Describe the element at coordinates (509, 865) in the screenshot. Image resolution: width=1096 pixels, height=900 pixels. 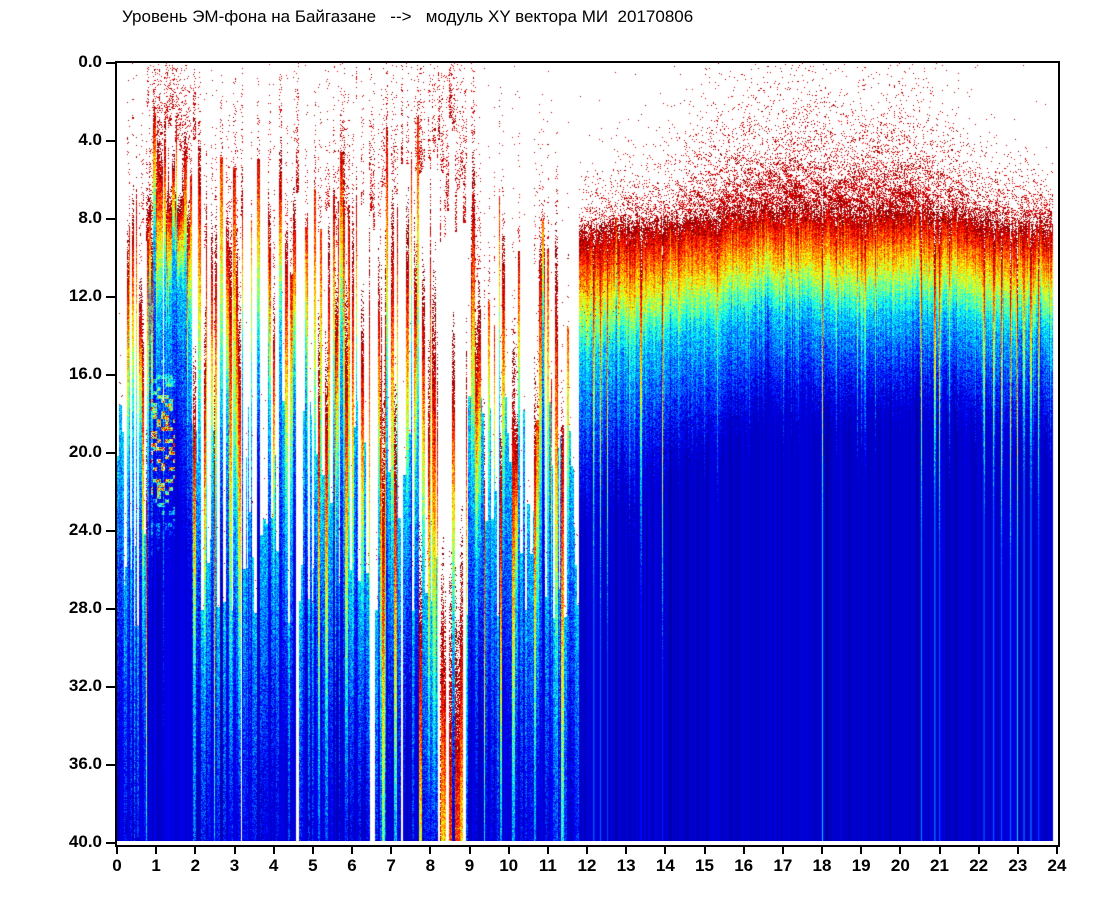
I see `x-tick-label: 10` at that location.